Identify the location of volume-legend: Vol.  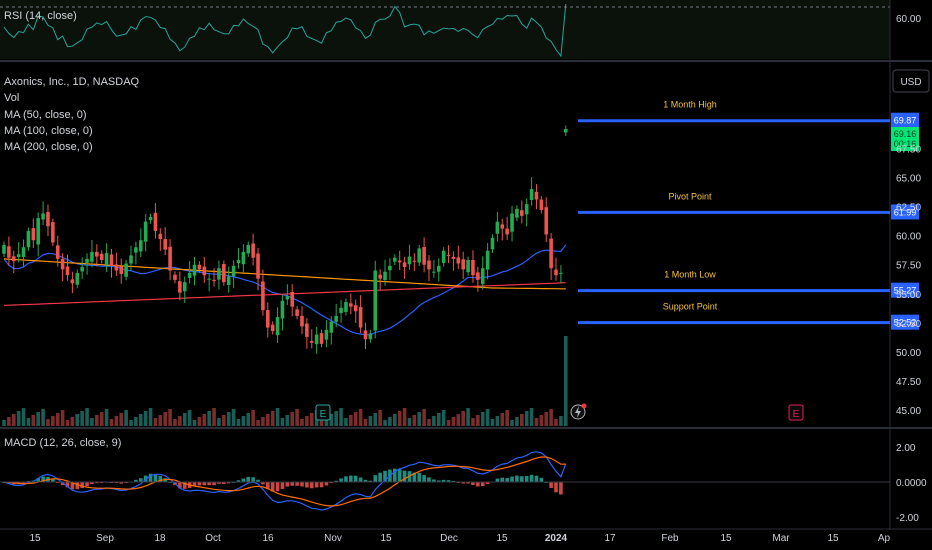
(11, 98).